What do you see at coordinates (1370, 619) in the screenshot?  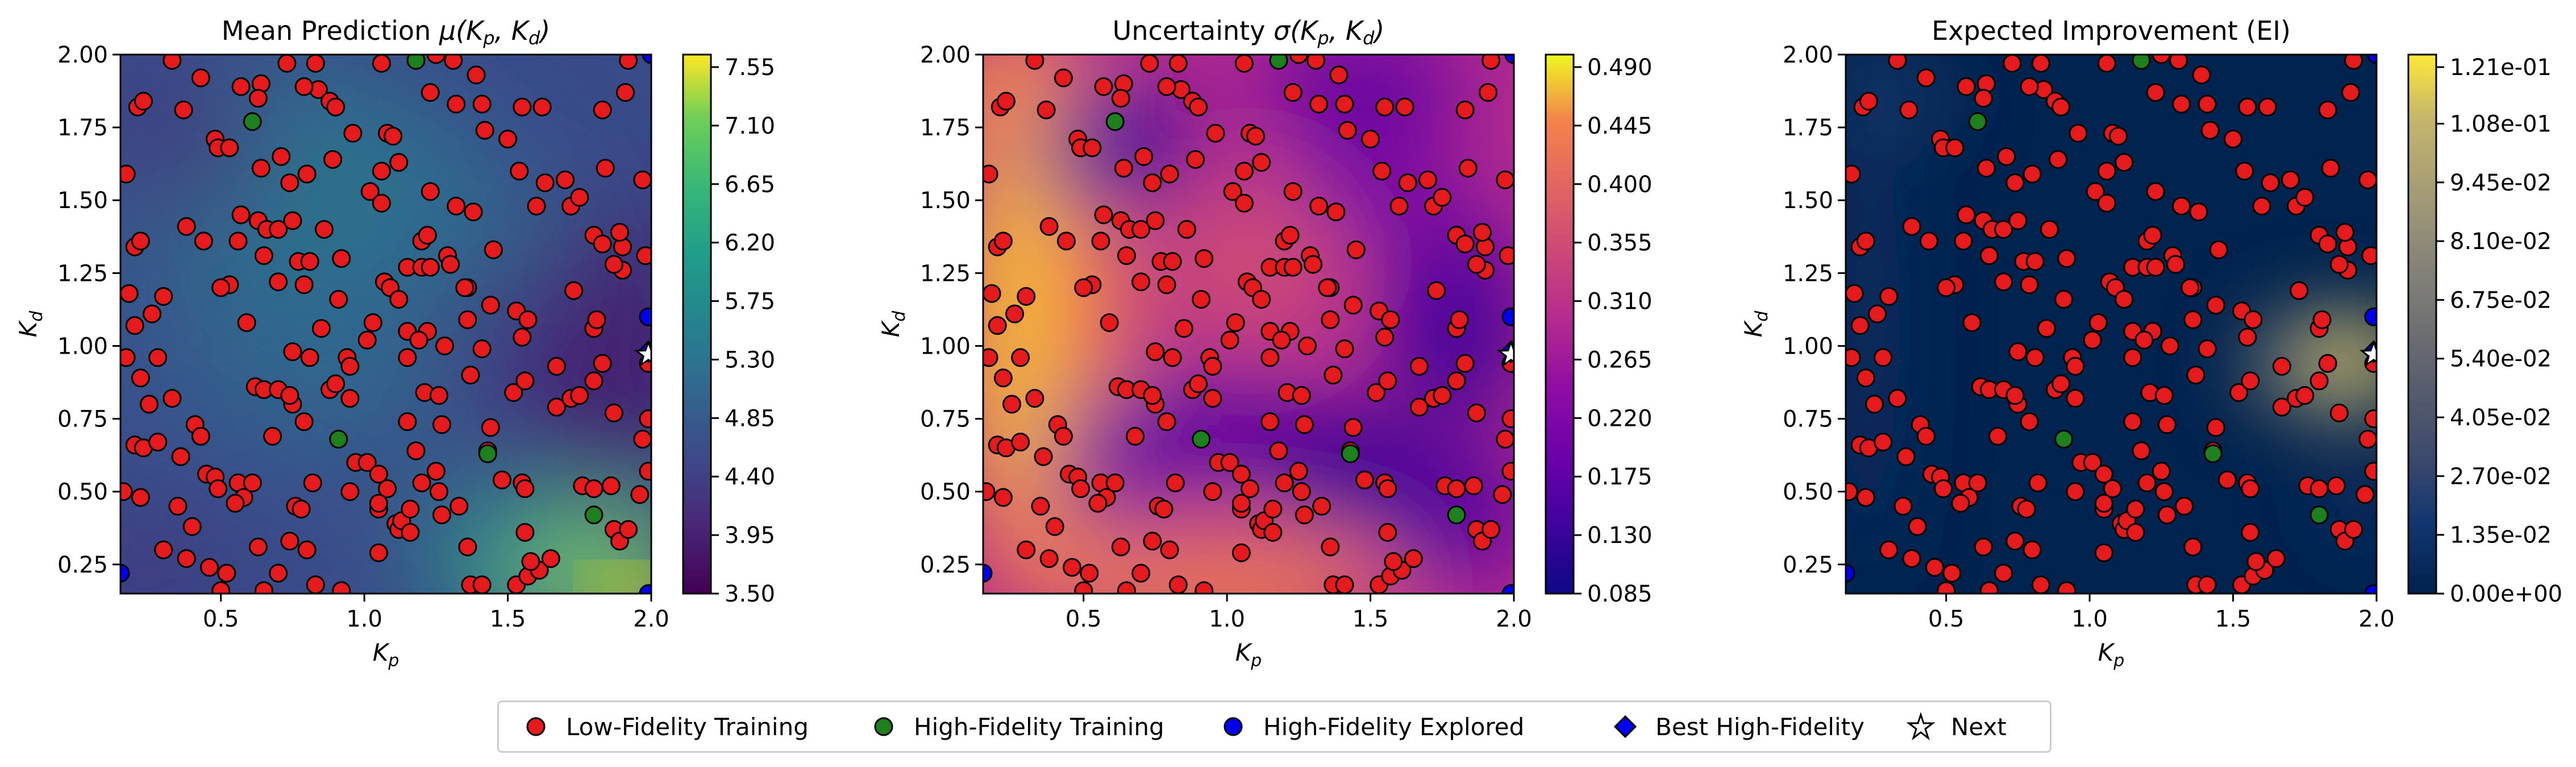 I see `x-tick-label: 1.5` at bounding box center [1370, 619].